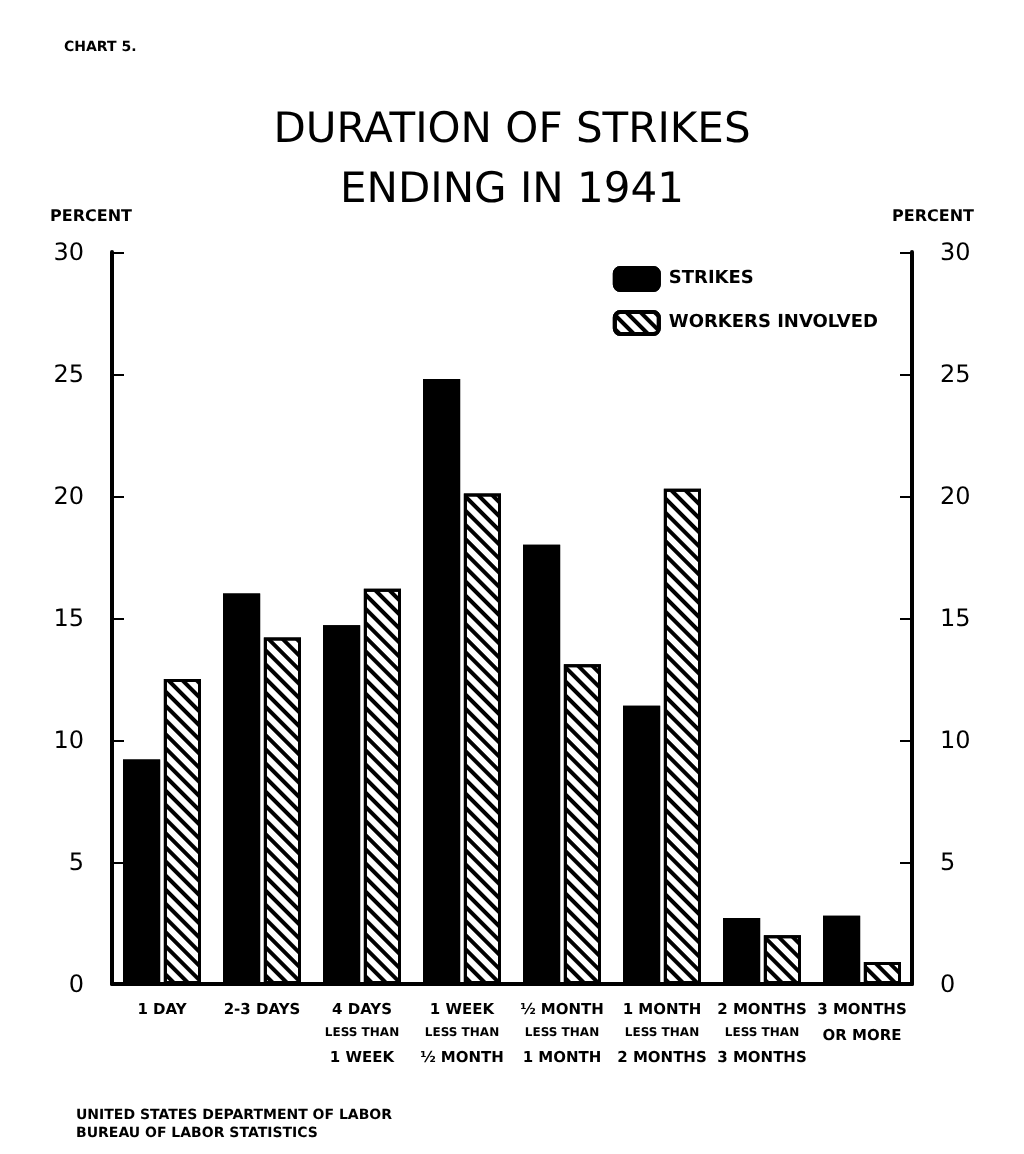 Image resolution: width=1024 pixels, height=1154 pixels. What do you see at coordinates (68, 740) in the screenshot?
I see `y-tick-label: 10` at bounding box center [68, 740].